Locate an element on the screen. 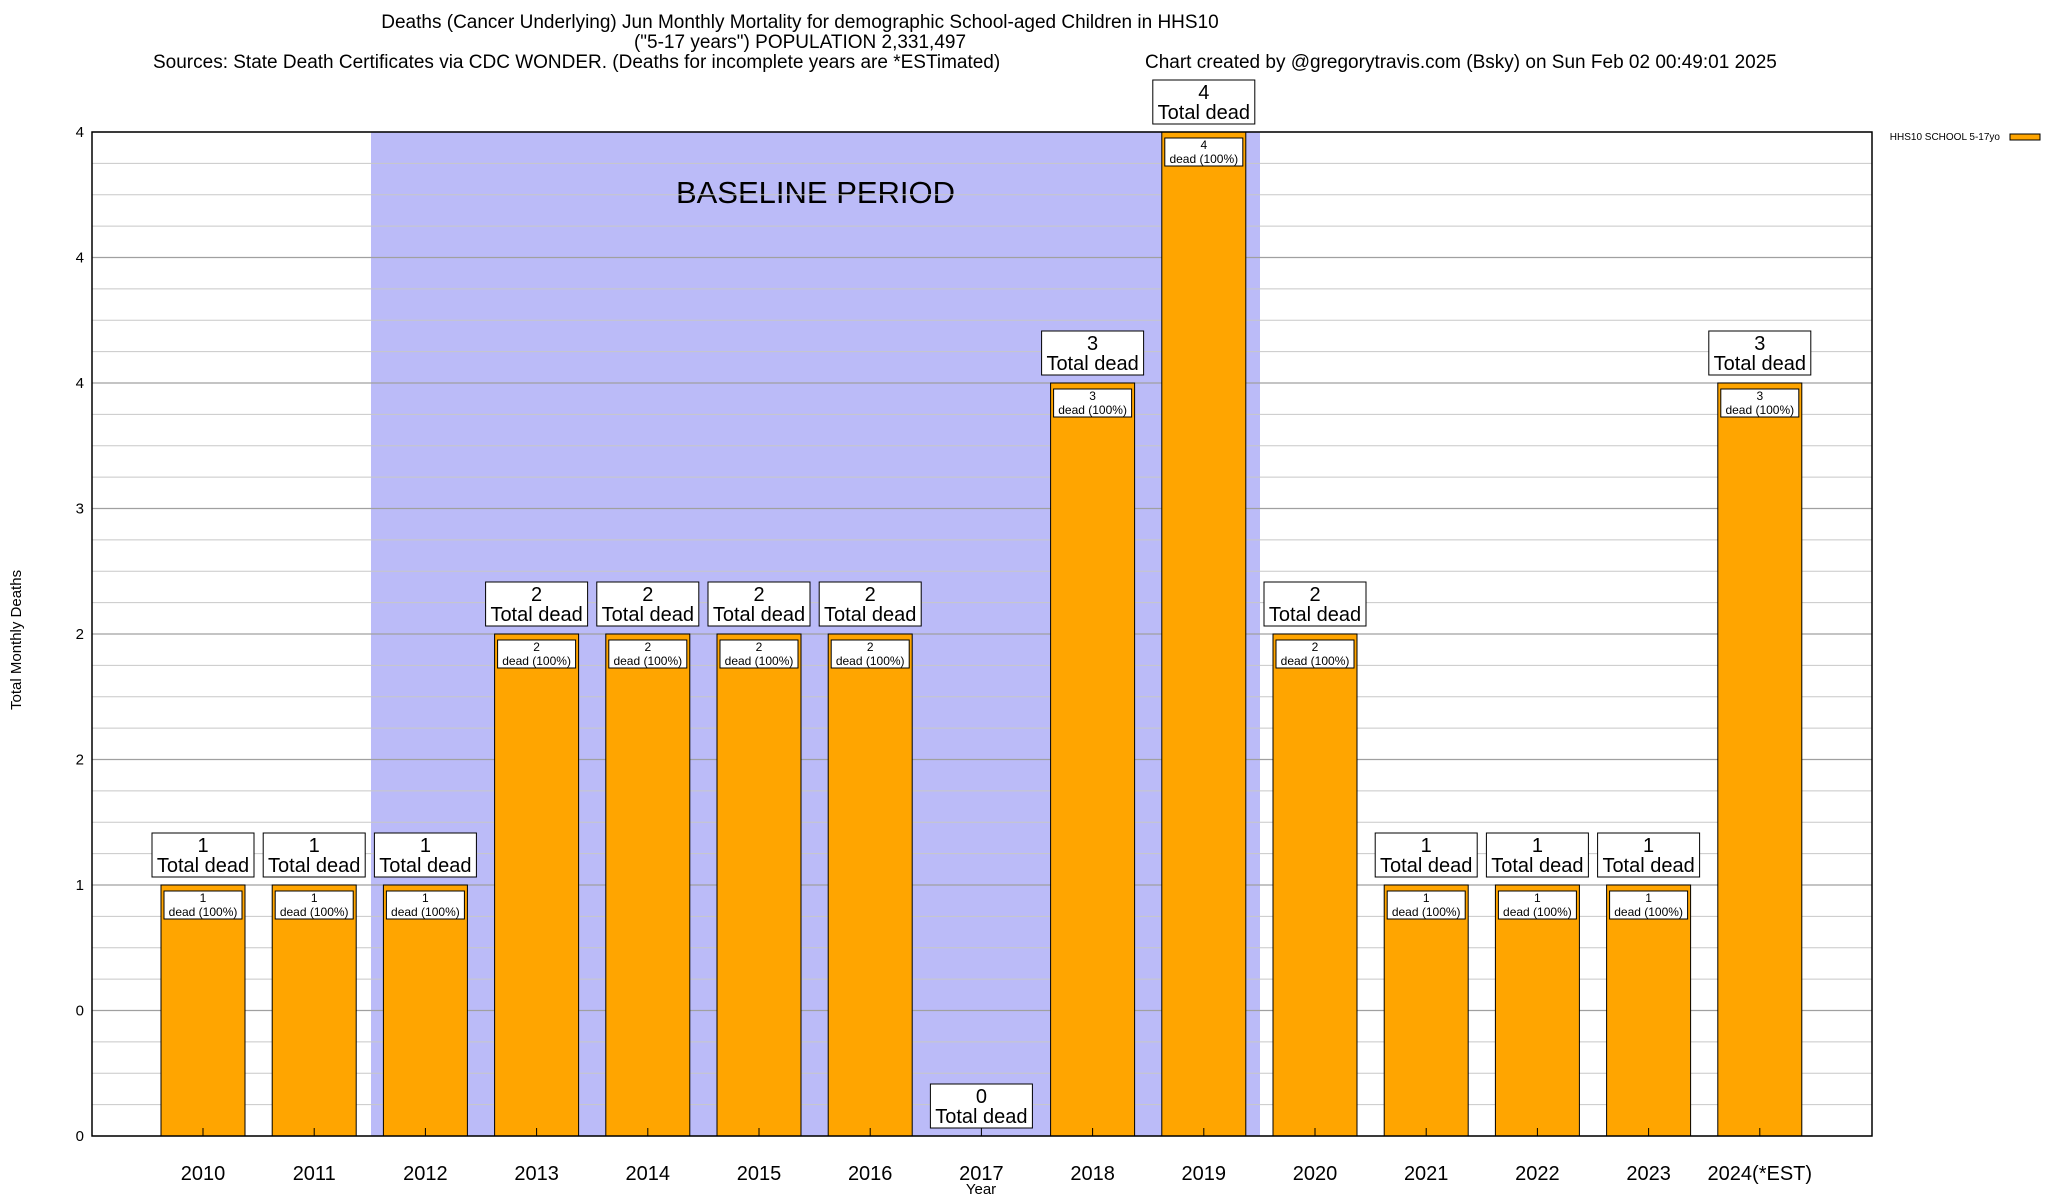  x-tick-label: 2022 is located at coordinates (1537, 1174).